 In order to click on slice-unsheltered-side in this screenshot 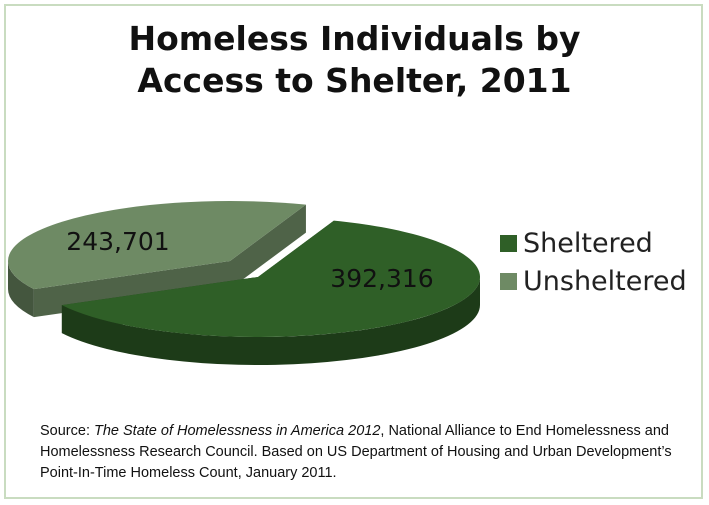, I will do `click(21, 289)`.